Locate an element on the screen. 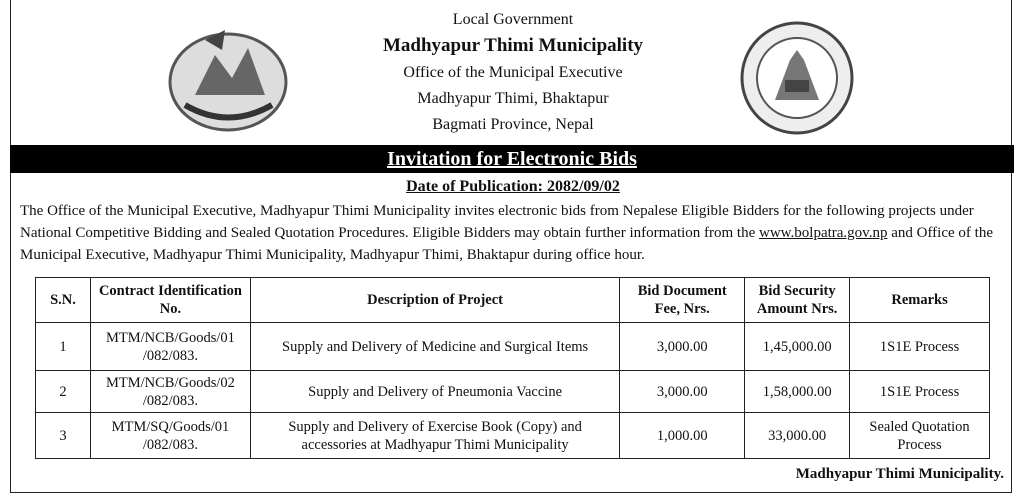  header-line: Local Government is located at coordinates (513, 19).